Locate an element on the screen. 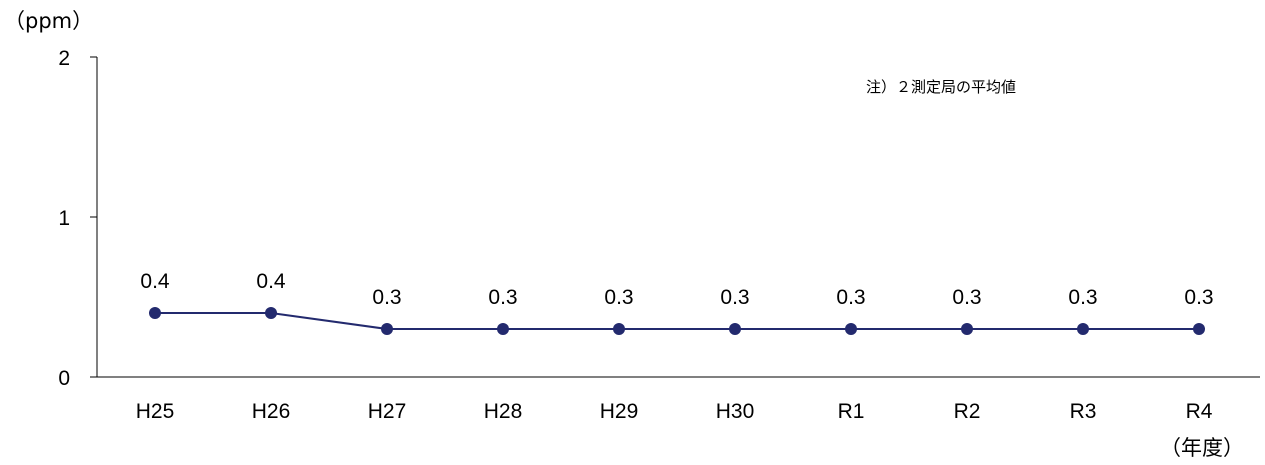  chart-note: 注）２測定局の平均値 is located at coordinates (941, 87).